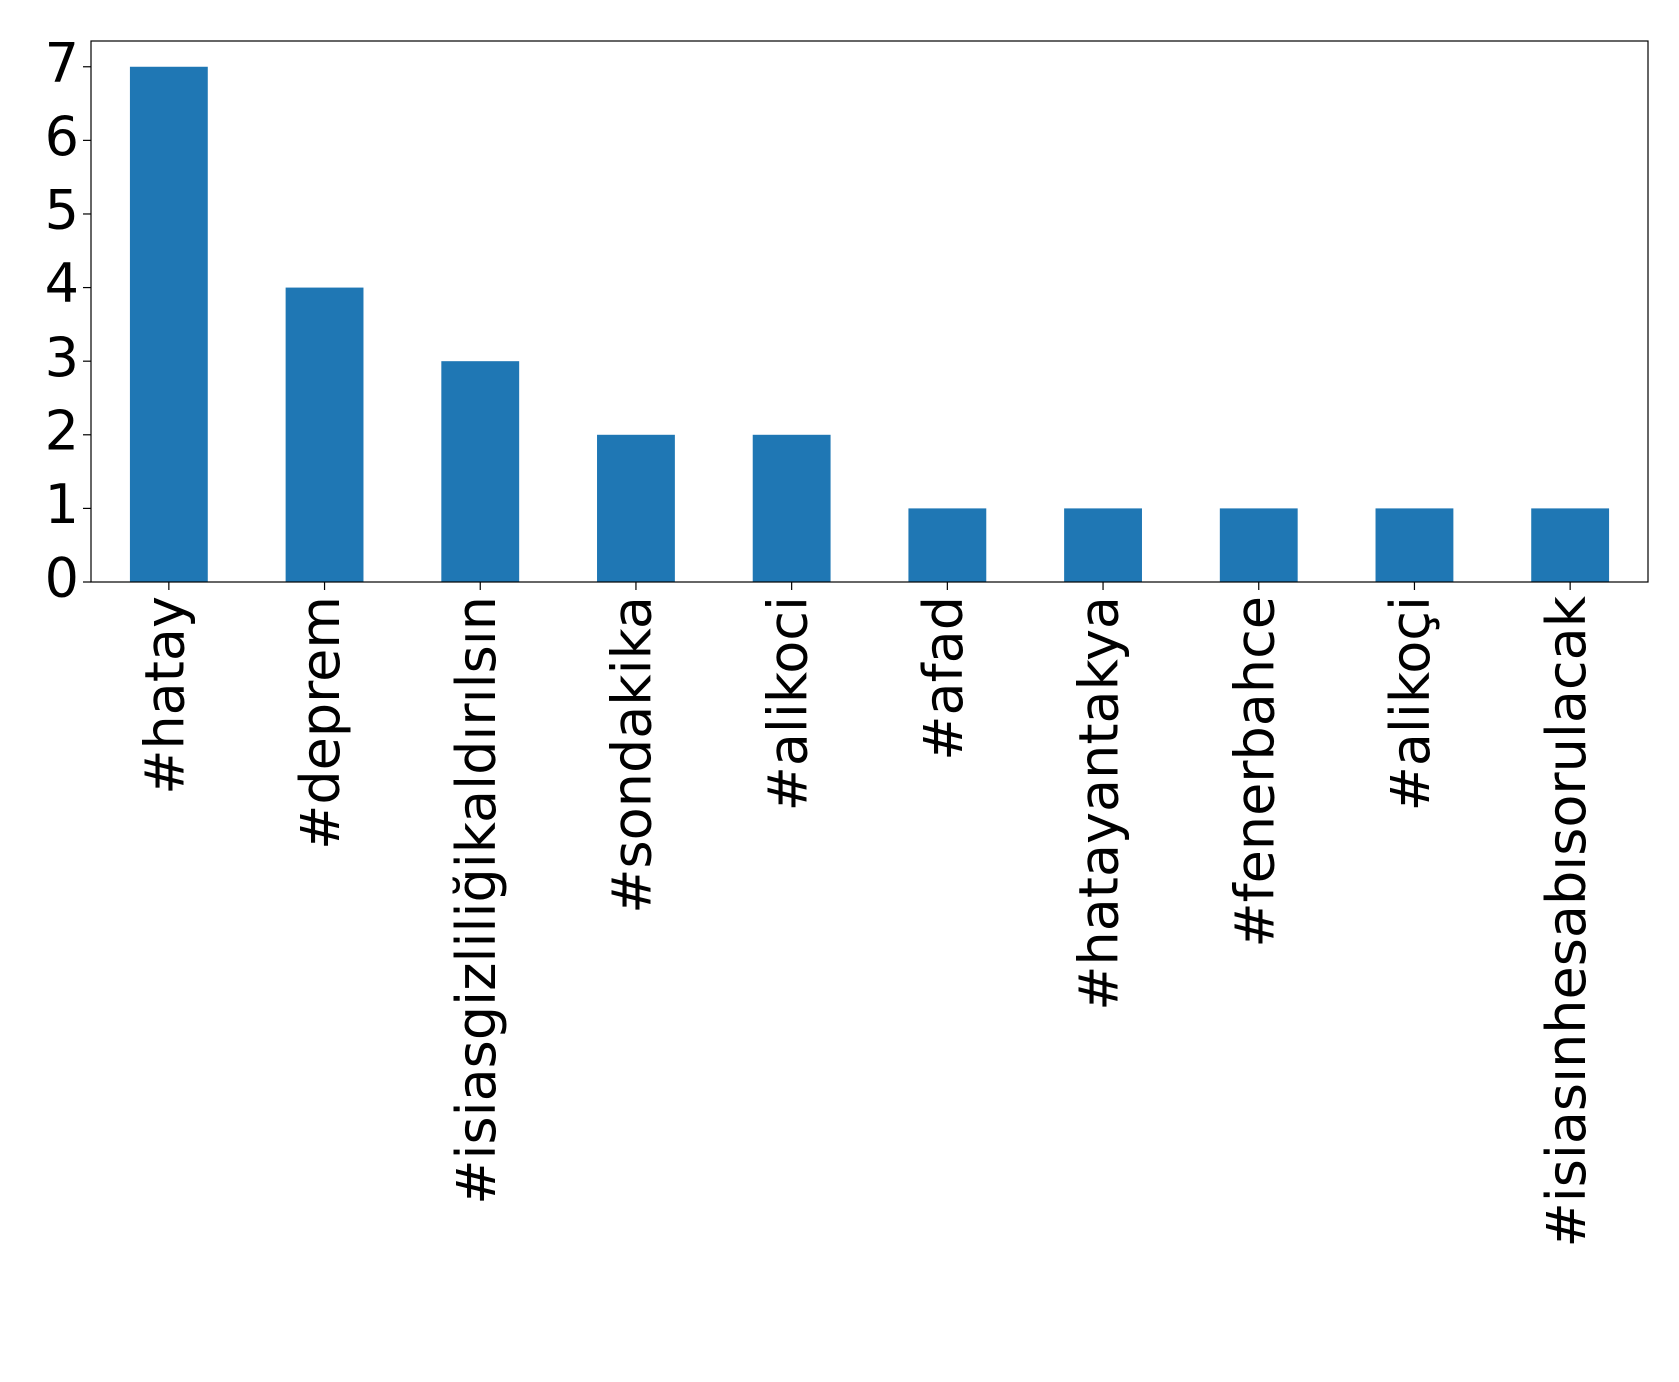 Image resolution: width=1679 pixels, height=1382 pixels. Describe the element at coordinates (632, 755) in the screenshot. I see `x-tick-label: #sondakika` at that location.